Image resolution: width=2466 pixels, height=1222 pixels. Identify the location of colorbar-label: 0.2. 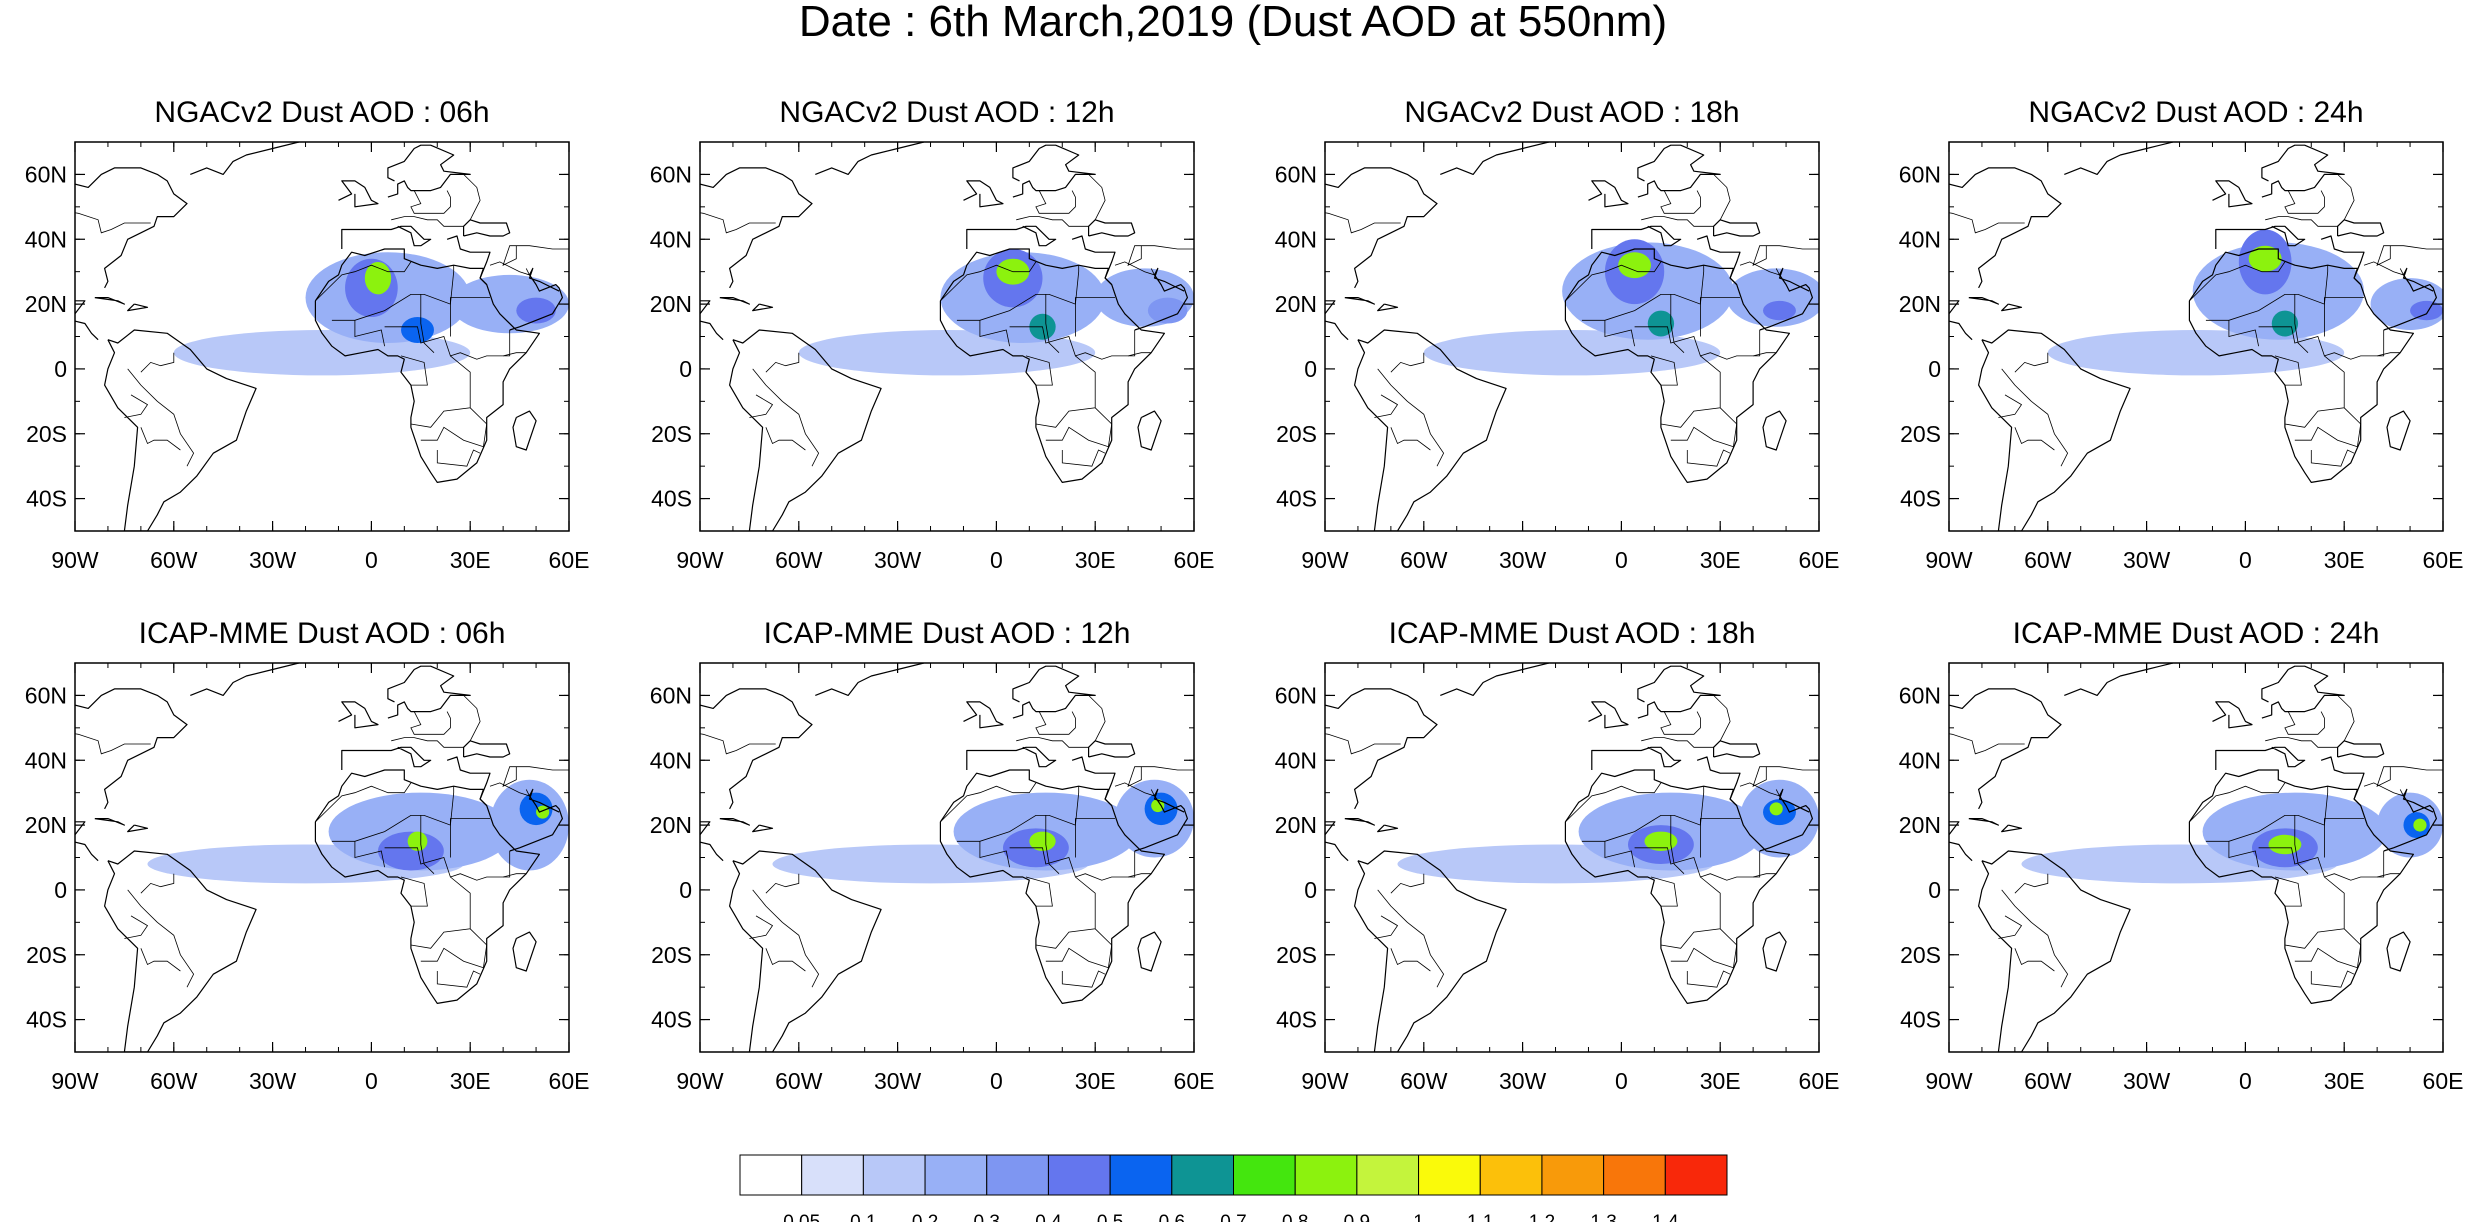
(925, 1217).